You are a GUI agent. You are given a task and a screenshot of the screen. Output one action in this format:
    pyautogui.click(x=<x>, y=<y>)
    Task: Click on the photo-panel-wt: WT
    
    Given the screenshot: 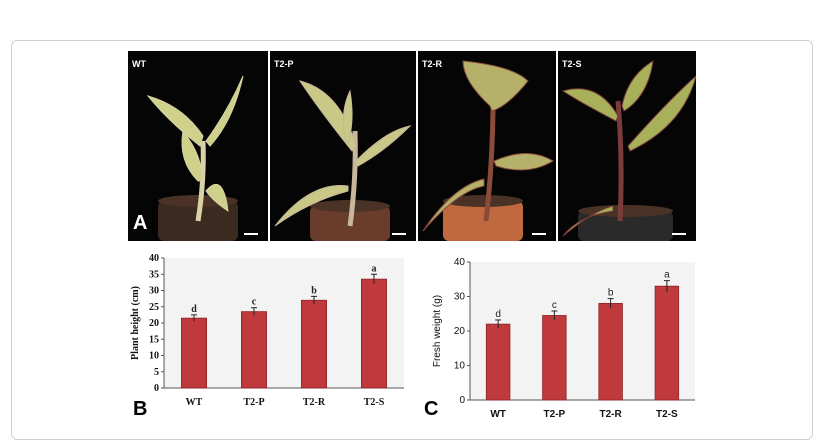 What is the action you would take?
    pyautogui.click(x=198, y=146)
    